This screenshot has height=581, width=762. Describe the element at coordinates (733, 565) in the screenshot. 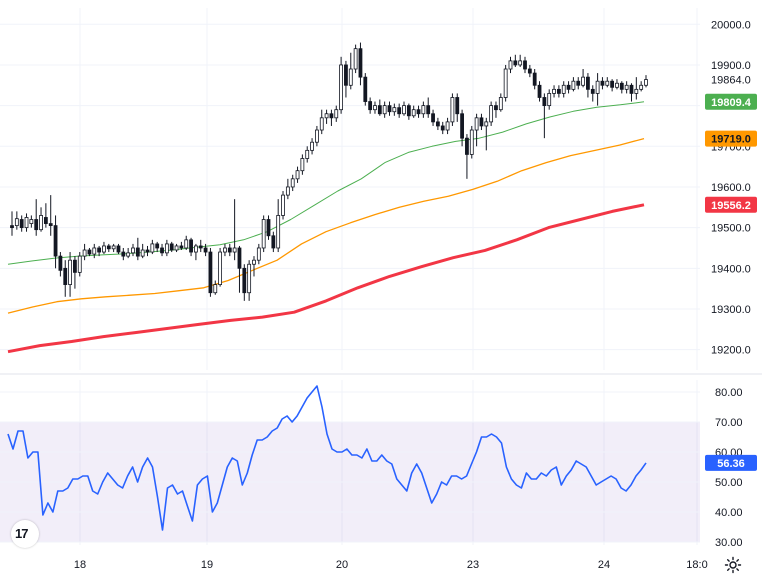

I see `gear-icon` at that location.